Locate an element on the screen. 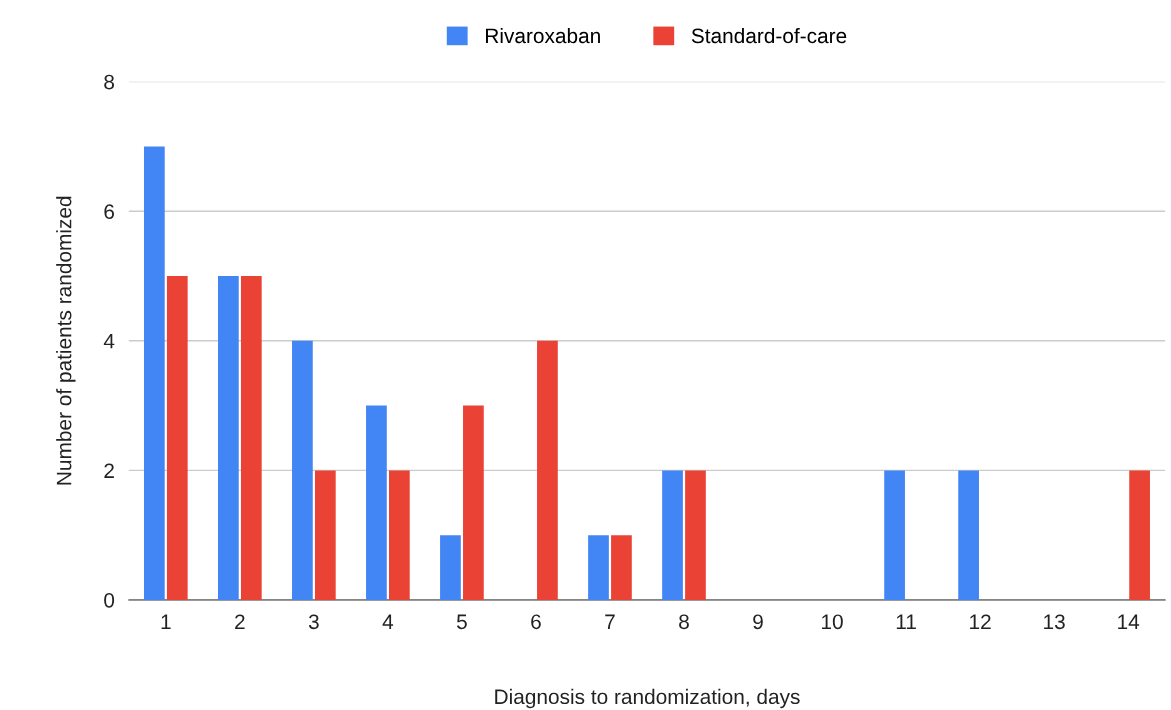  y-tick-label: 8 is located at coordinates (109, 82).